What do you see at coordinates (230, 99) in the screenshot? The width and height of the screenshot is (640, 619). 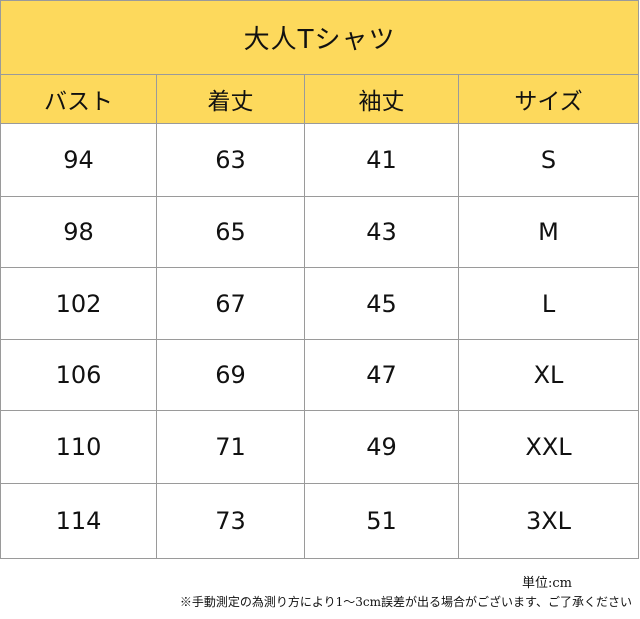 I see `header-length: 着丈` at bounding box center [230, 99].